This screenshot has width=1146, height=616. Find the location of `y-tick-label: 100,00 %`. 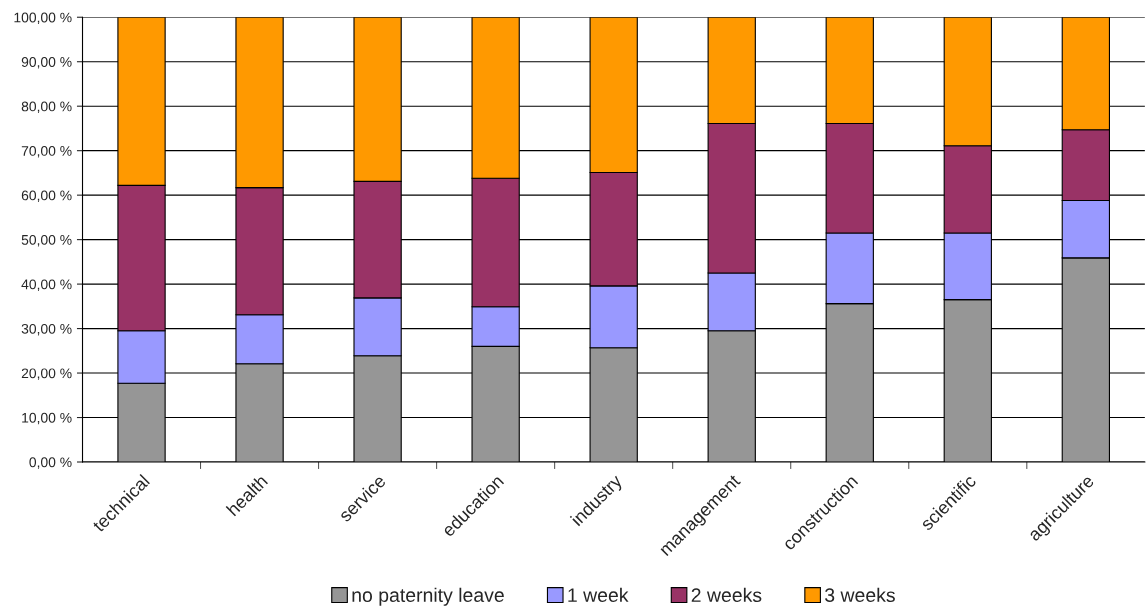

y-tick-label: 100,00 % is located at coordinates (43, 18).